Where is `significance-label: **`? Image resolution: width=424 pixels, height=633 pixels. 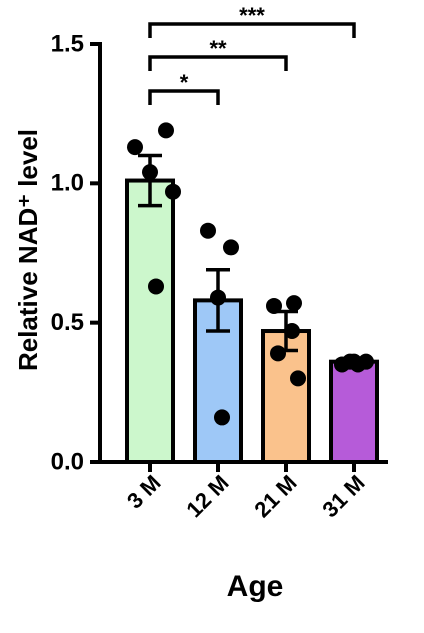 significance-label: ** is located at coordinates (218, 48).